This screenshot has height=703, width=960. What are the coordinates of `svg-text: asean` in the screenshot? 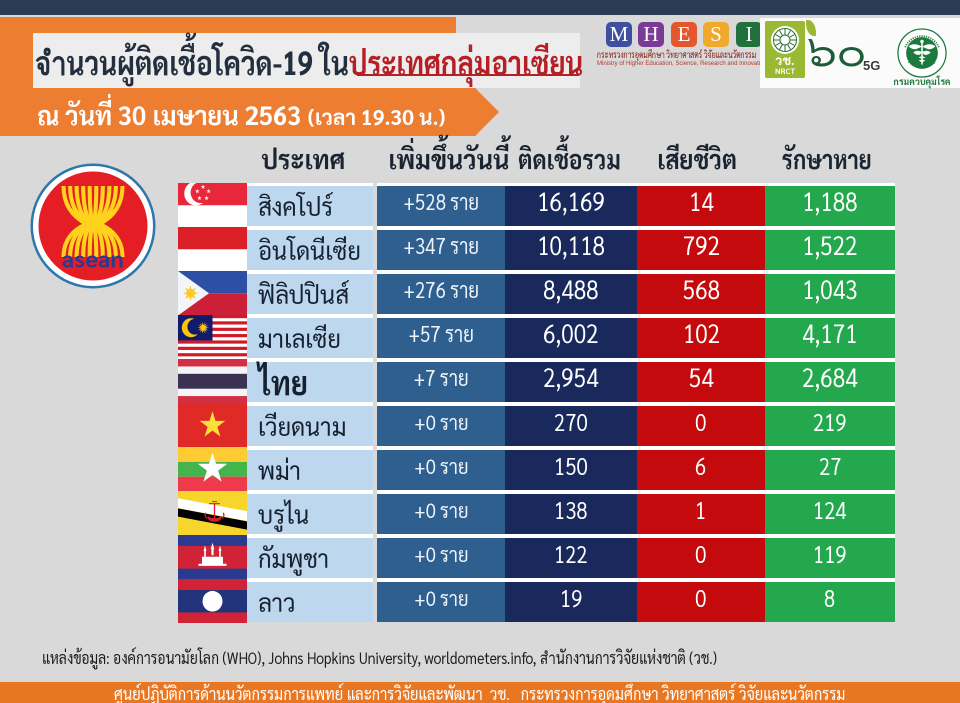 It's located at (93, 259).